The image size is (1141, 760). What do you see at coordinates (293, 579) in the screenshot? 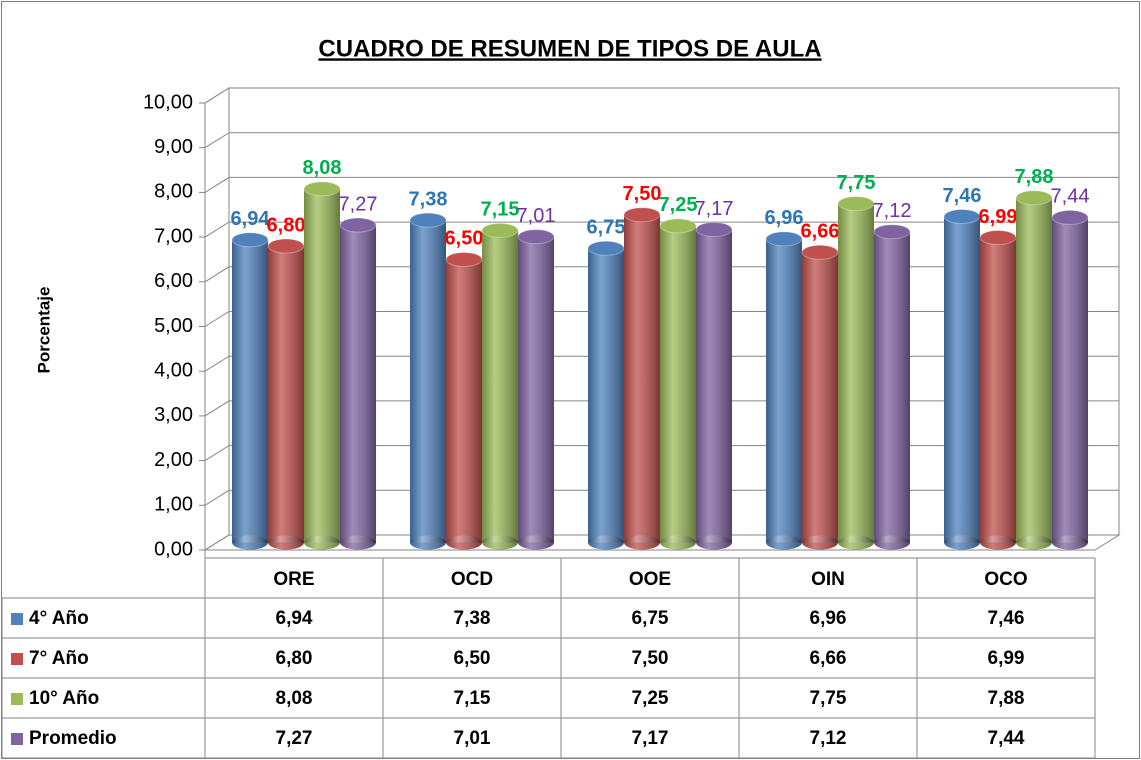
I see `x-tick-label: ORE` at bounding box center [293, 579].